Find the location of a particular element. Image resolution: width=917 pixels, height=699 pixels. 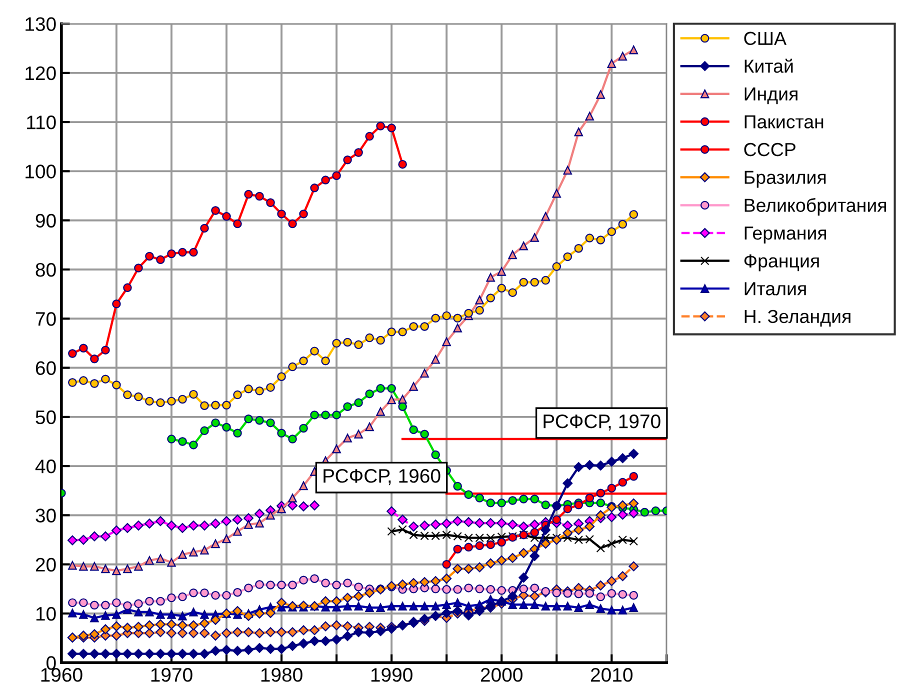

annotation: РСФСР, 1970 is located at coordinates (602, 422).